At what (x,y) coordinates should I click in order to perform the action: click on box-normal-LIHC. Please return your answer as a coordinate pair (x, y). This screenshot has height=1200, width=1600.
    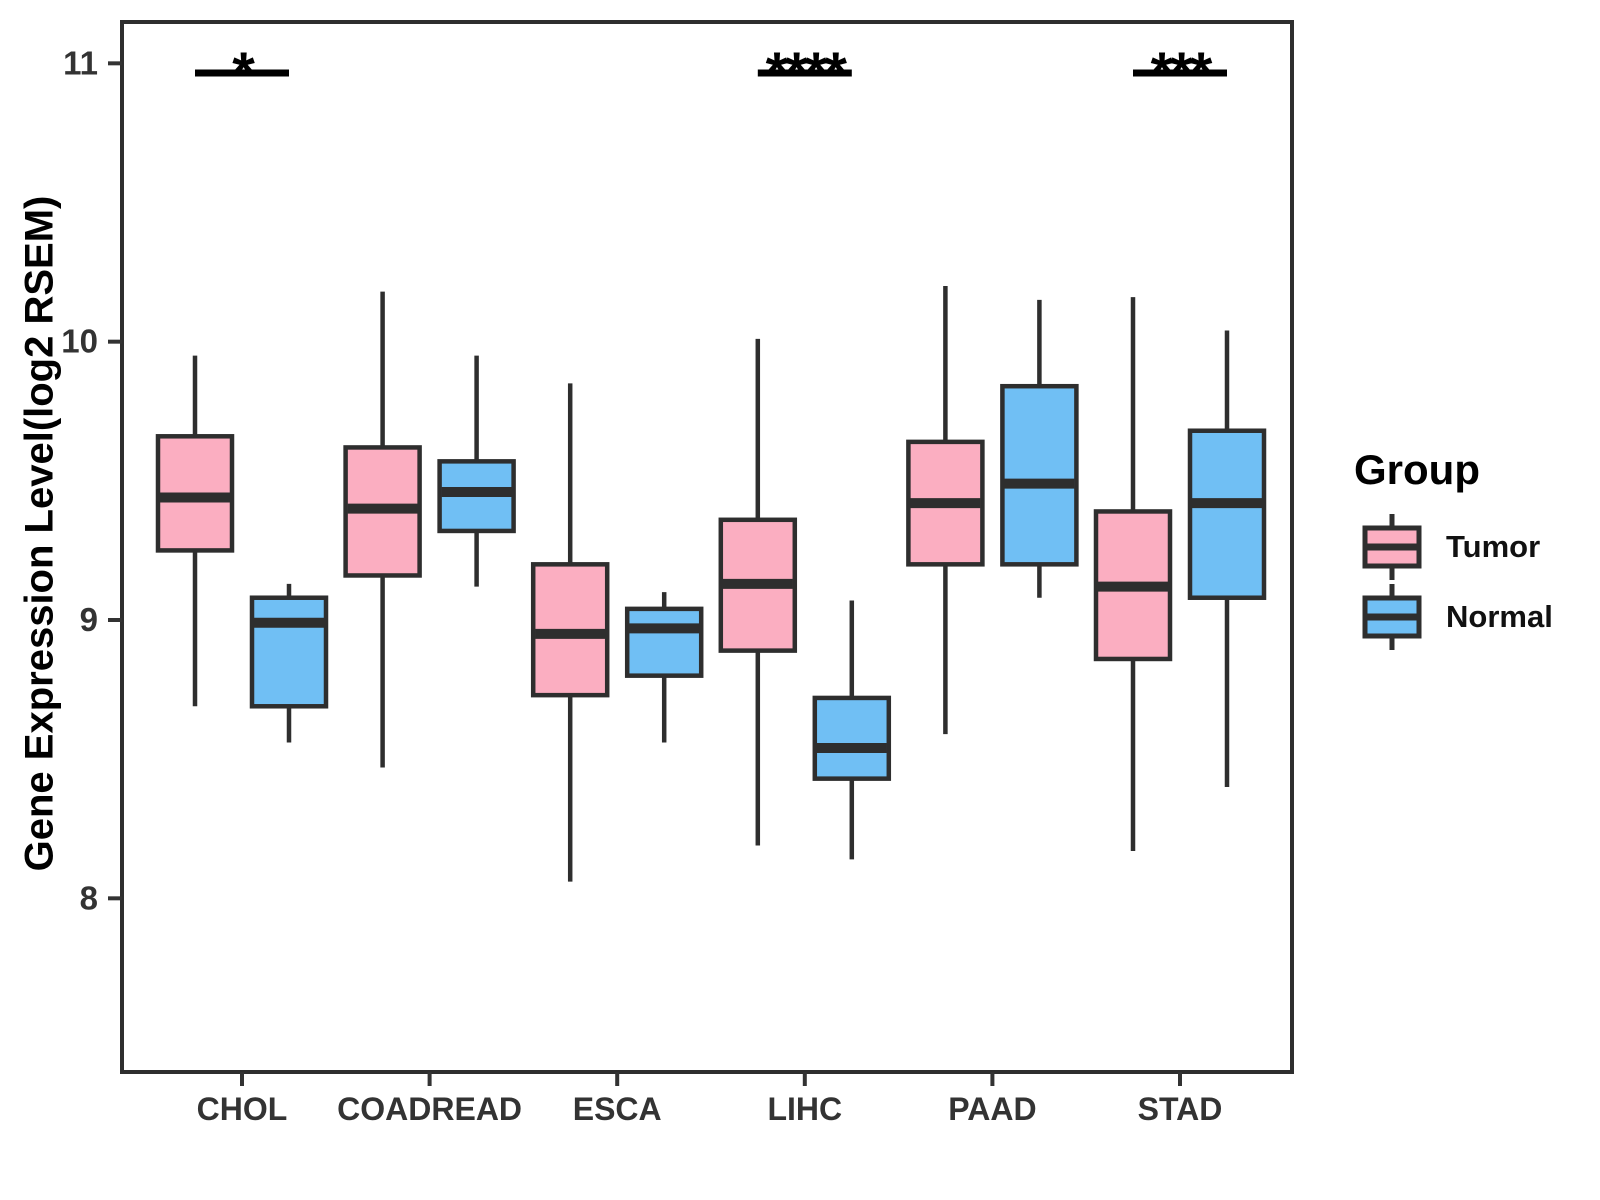
    Looking at the image, I should click on (852, 738).